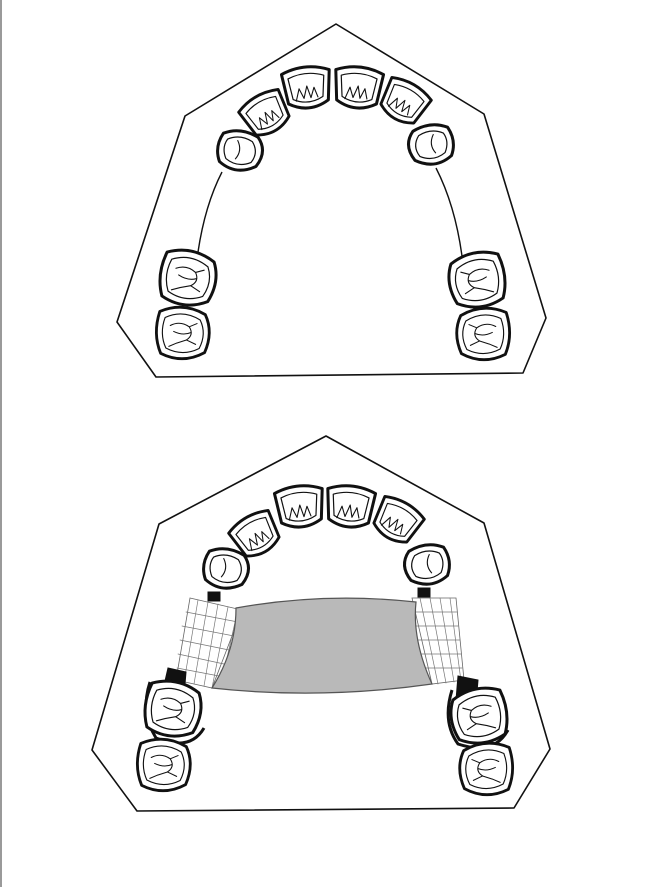 This screenshot has height=887, width=646. What do you see at coordinates (321, 645) in the screenshot?
I see `denture-palatal-plate` at bounding box center [321, 645].